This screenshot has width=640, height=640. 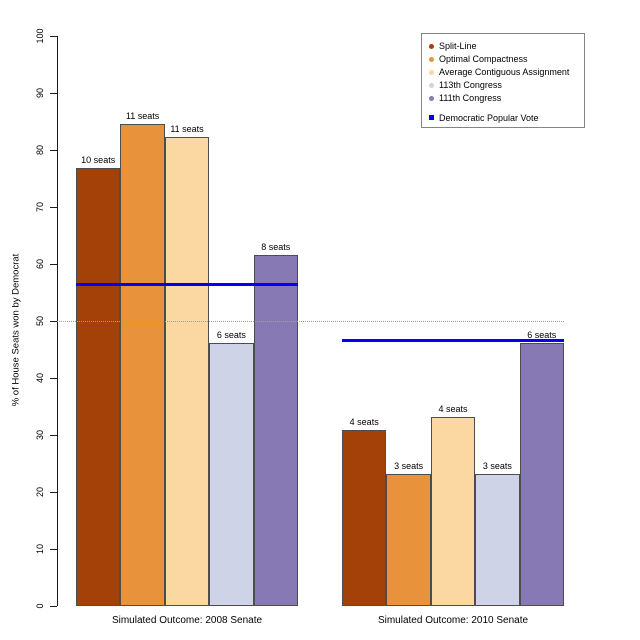 I want to click on y-axis-tick-label: 80, so click(x=40, y=150).